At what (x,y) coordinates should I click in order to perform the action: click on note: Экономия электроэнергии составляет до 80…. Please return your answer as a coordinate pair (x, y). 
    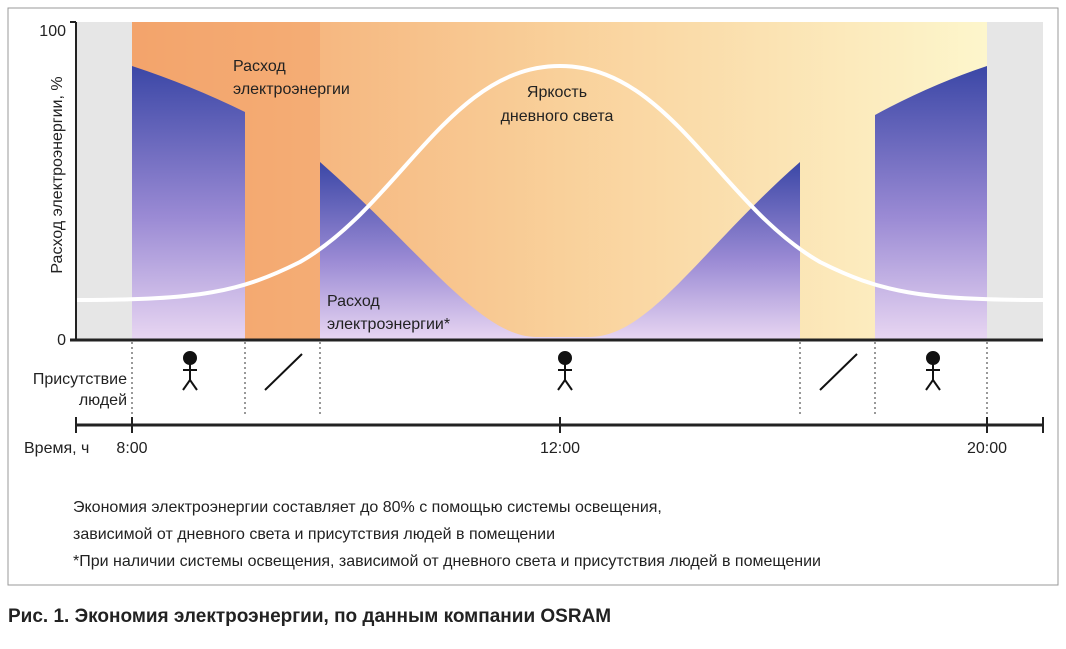
    Looking at the image, I should click on (367, 507).